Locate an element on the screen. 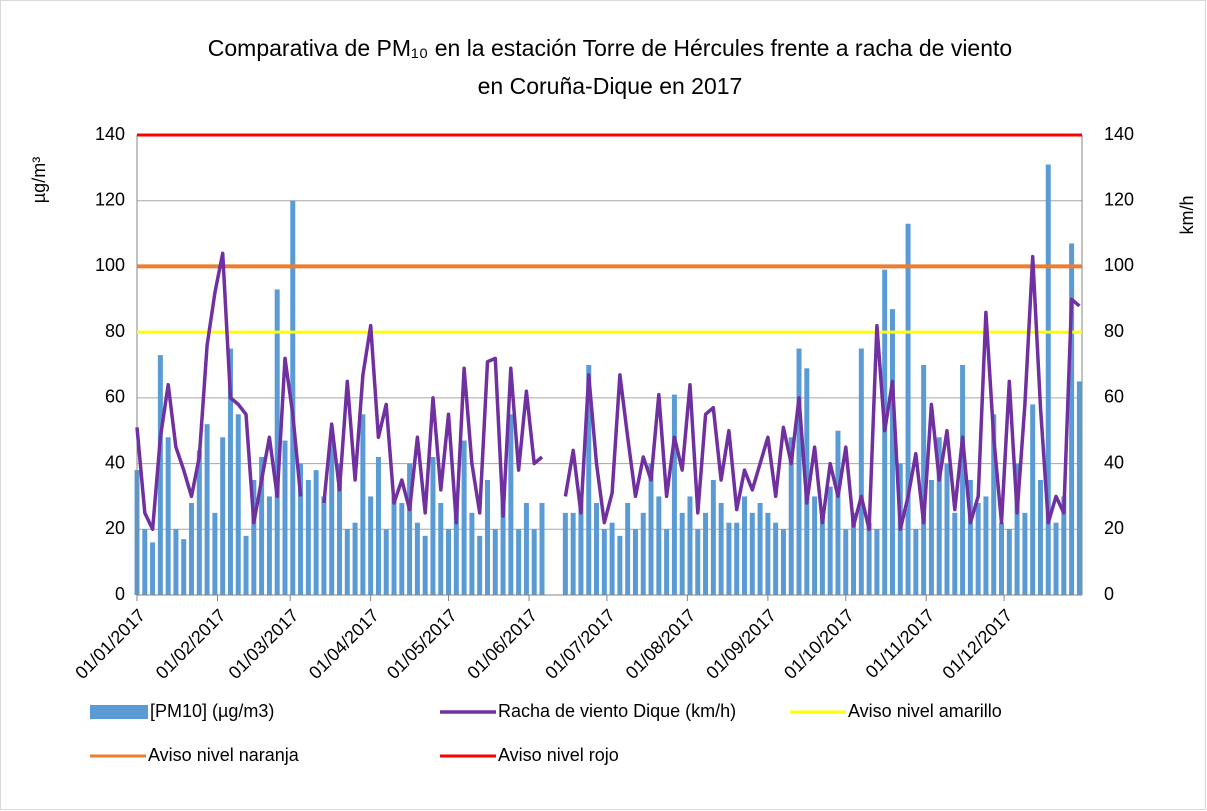  legend-label: Aviso nivel naranja is located at coordinates (224, 755).